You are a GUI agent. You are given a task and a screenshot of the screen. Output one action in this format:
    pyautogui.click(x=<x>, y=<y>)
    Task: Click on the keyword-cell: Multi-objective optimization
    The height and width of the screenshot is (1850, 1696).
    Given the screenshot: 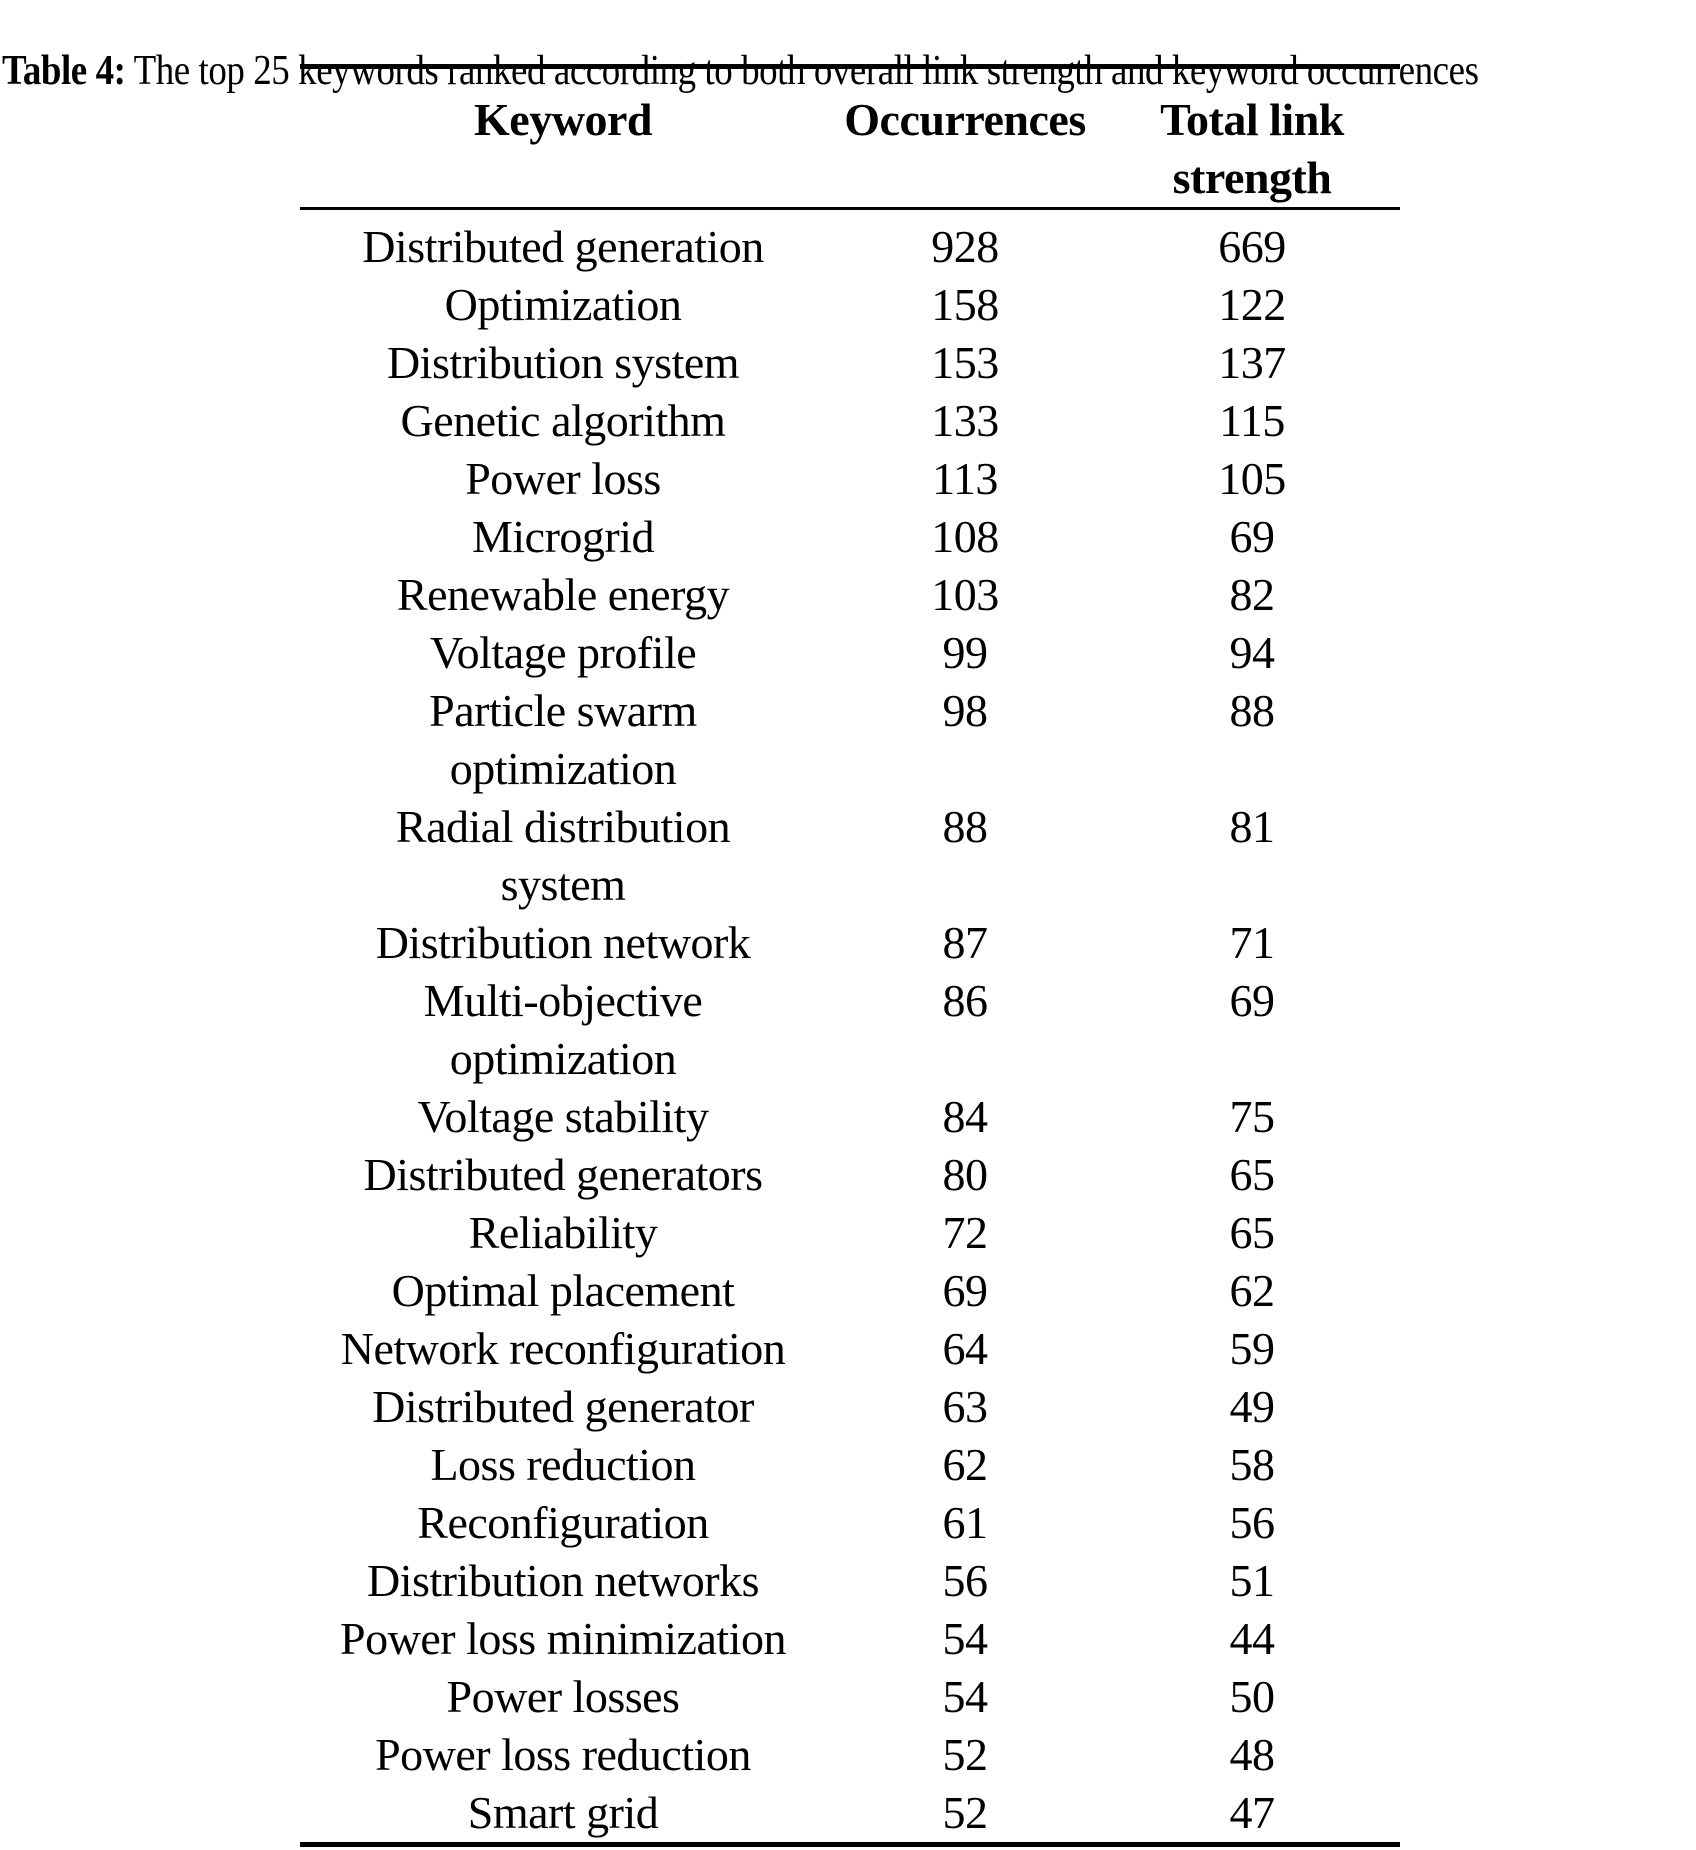 What is the action you would take?
    pyautogui.click(x=563, y=1029)
    